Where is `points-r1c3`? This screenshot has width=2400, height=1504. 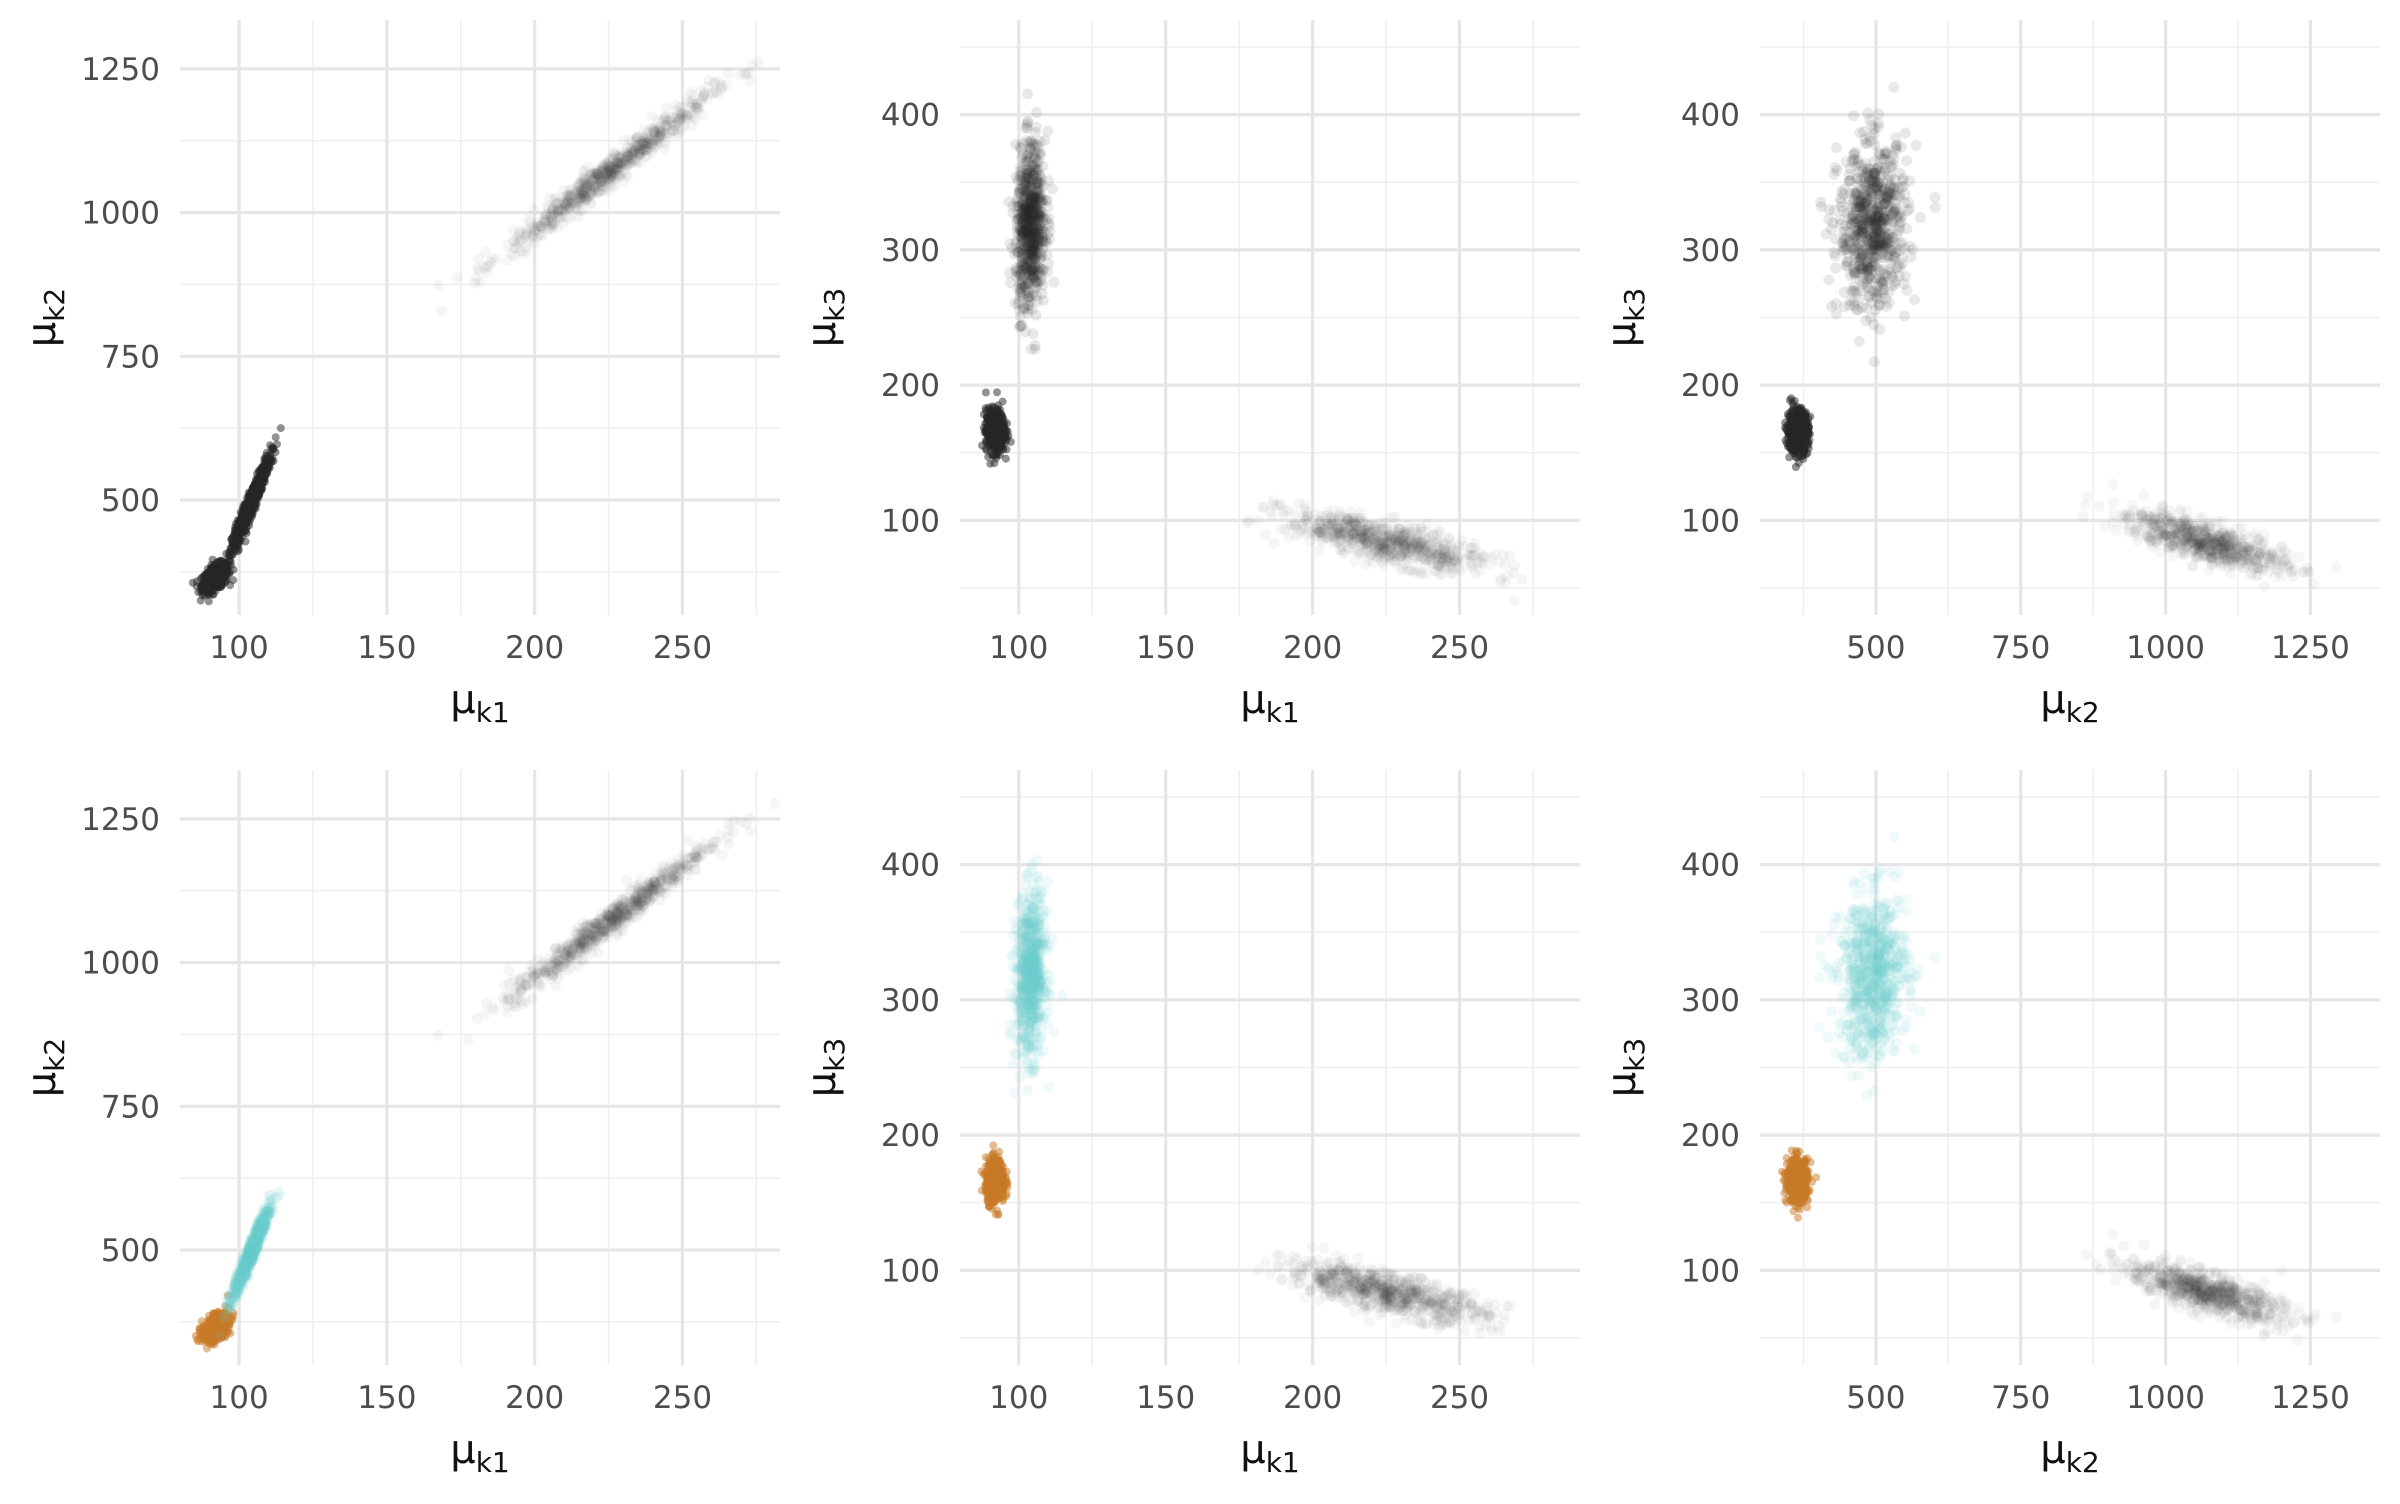
points-r1c3 is located at coordinates (2061, 337).